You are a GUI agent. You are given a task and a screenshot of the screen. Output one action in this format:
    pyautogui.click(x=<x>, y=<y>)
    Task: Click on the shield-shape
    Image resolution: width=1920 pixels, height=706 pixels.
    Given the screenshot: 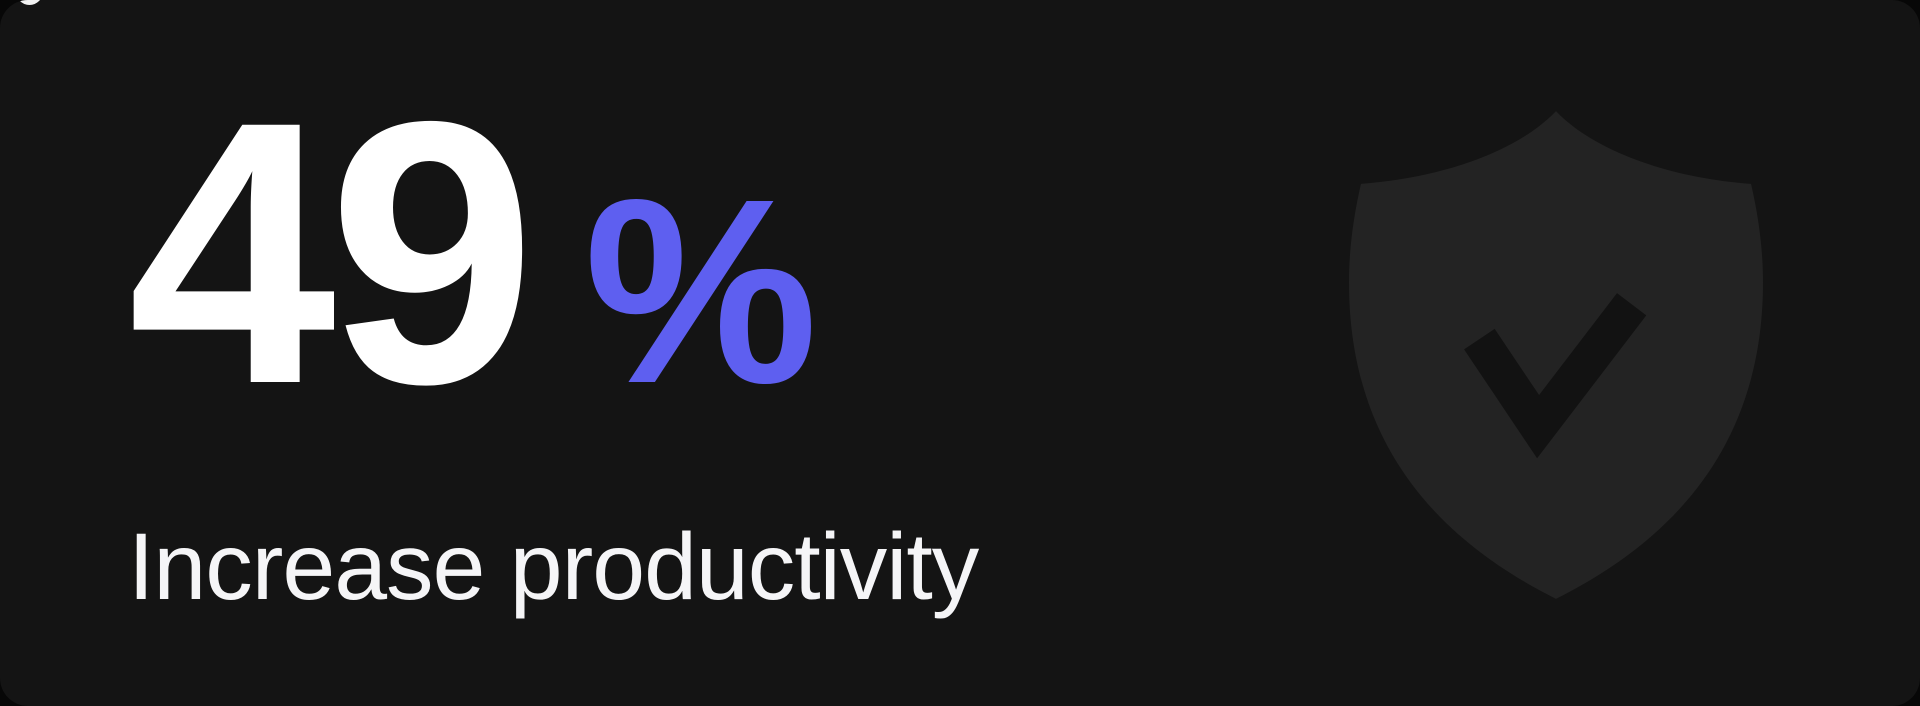 What is the action you would take?
    pyautogui.click(x=1556, y=355)
    